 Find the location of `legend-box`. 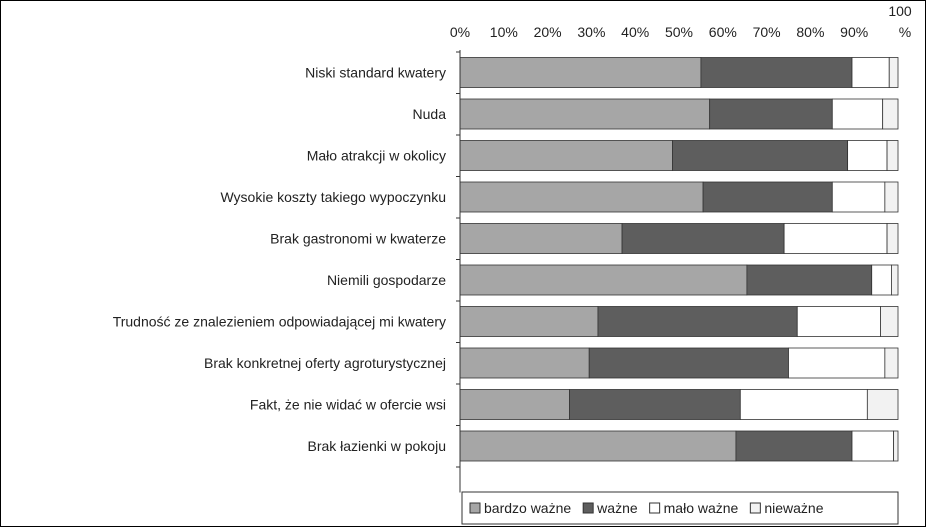

legend-box is located at coordinates (680, 508).